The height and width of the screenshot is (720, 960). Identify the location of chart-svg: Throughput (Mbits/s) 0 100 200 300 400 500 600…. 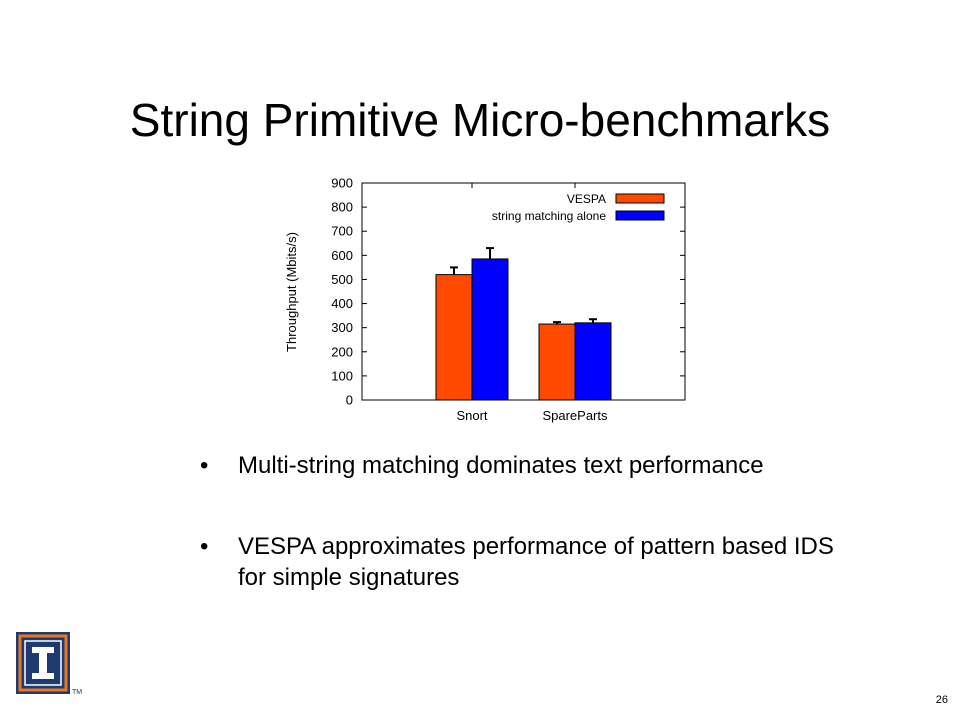
(485, 299).